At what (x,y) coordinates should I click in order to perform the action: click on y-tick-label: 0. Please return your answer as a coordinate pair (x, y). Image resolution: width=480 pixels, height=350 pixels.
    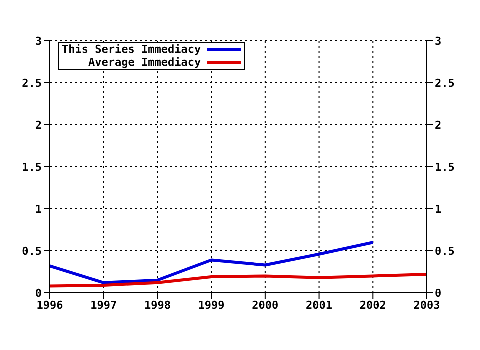
    Looking at the image, I should click on (38, 293).